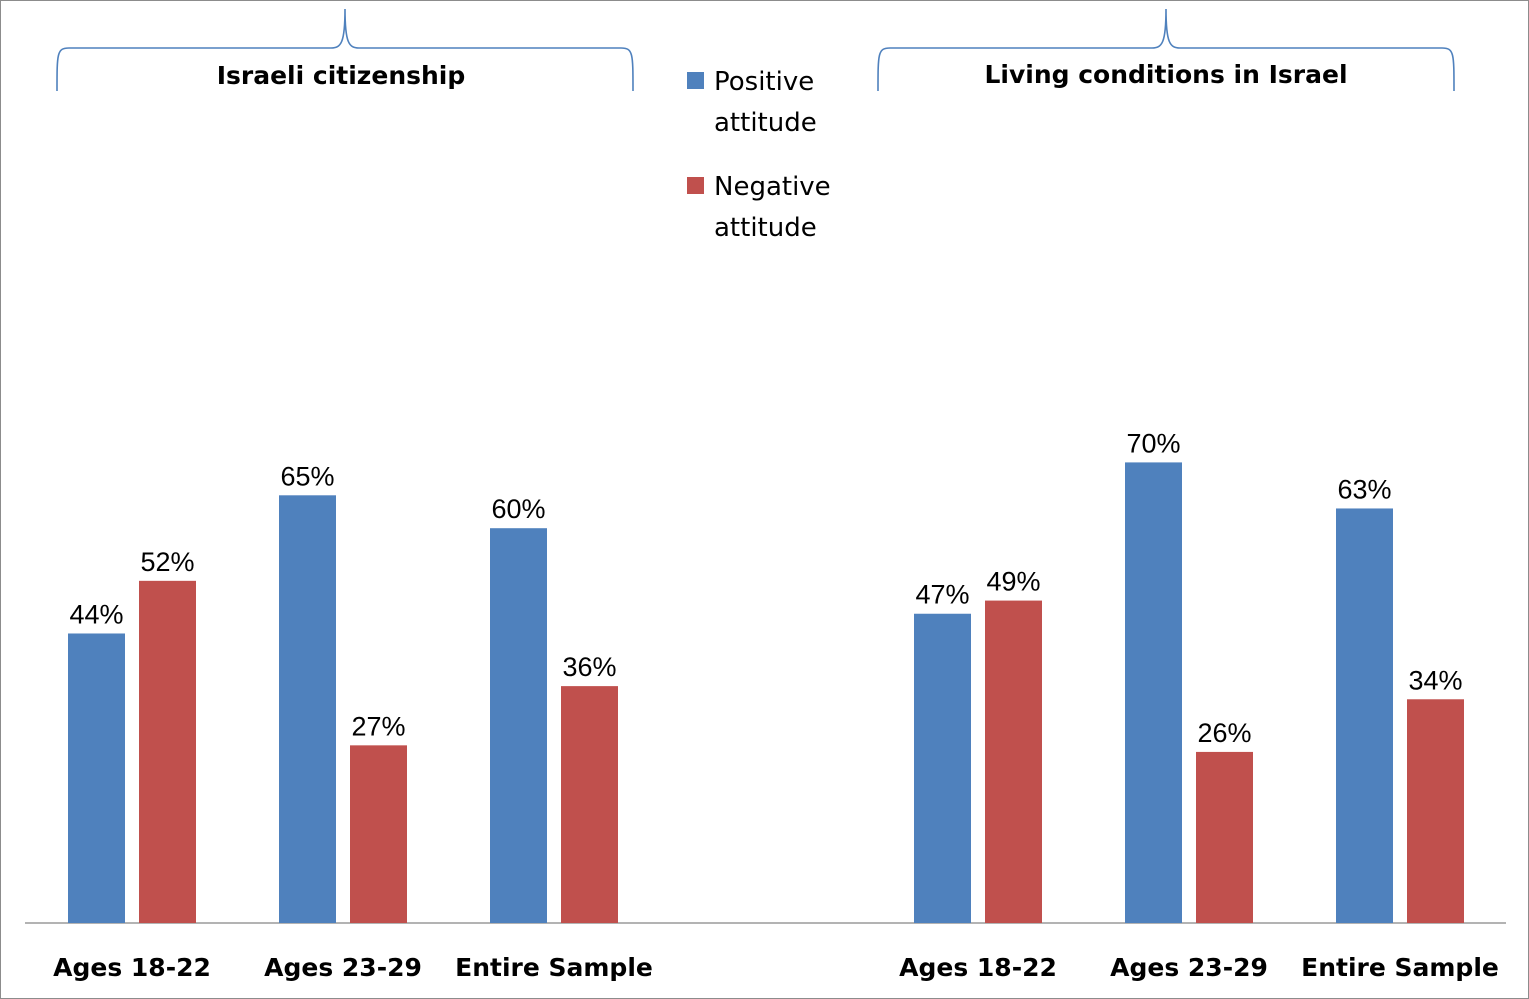 Image resolution: width=1529 pixels, height=999 pixels. I want to click on legend-swatch-positive, so click(695, 80).